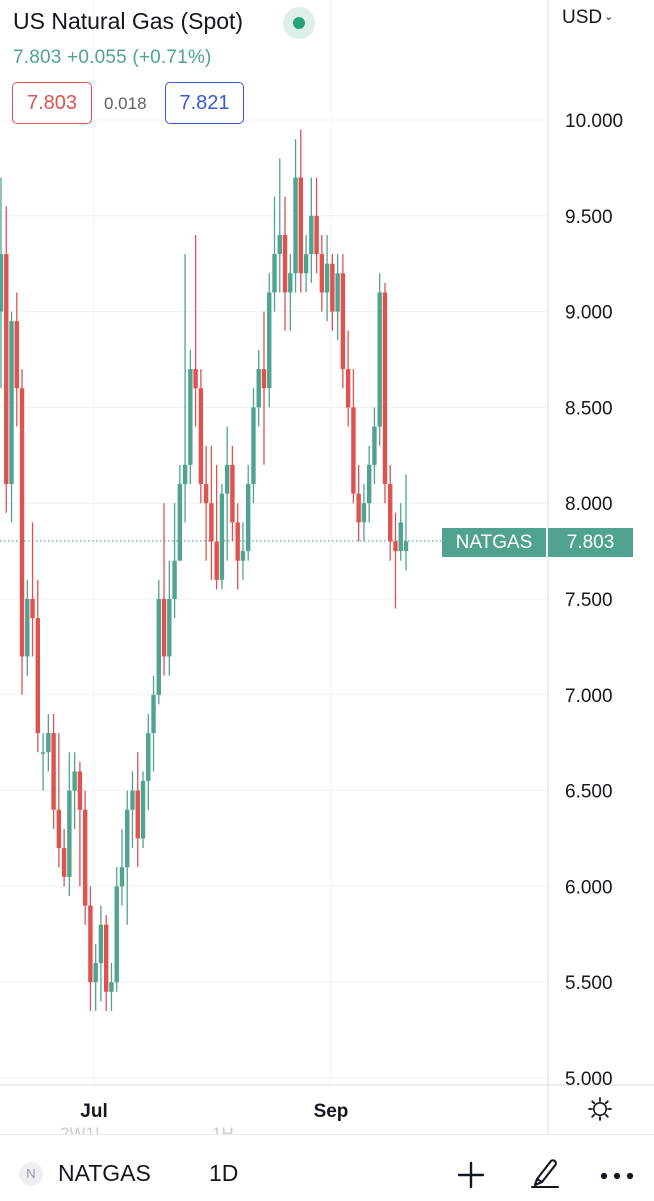  What do you see at coordinates (494, 542) in the screenshot?
I see `price-tag-symbol: NATGAS` at bounding box center [494, 542].